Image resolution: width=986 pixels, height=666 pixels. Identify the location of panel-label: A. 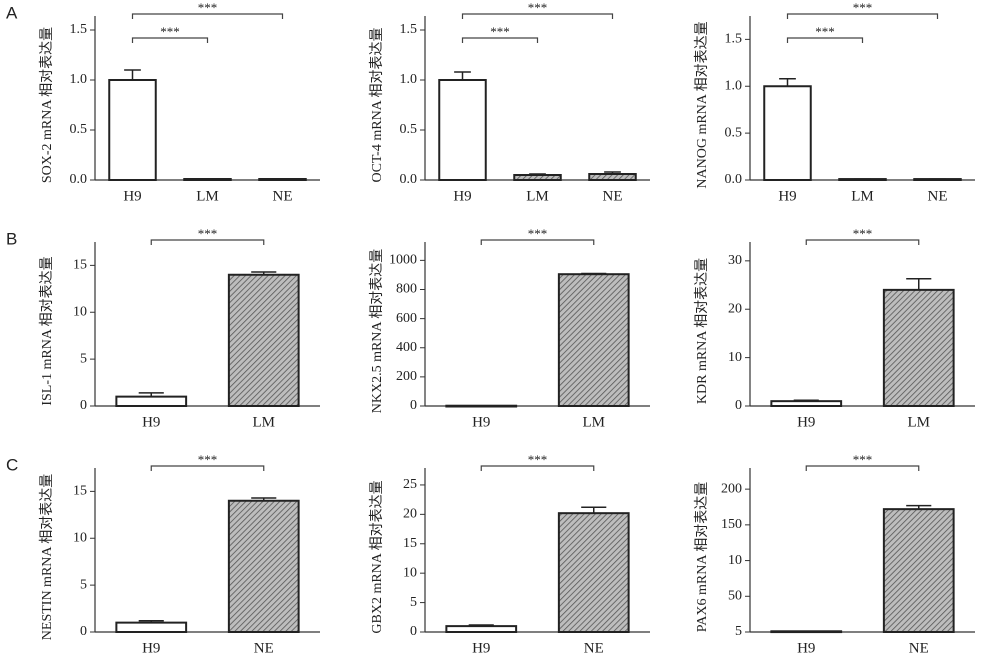
(12, 12).